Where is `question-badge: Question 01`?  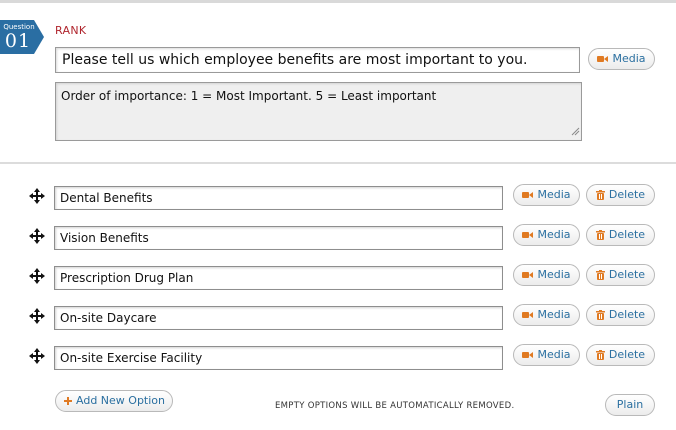
question-badge: Question 01 is located at coordinates (22, 37).